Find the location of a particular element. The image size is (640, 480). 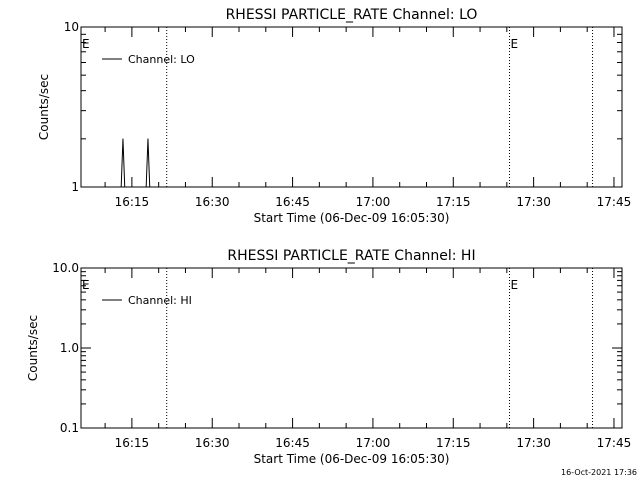

series-line is located at coordinates (136, 163).